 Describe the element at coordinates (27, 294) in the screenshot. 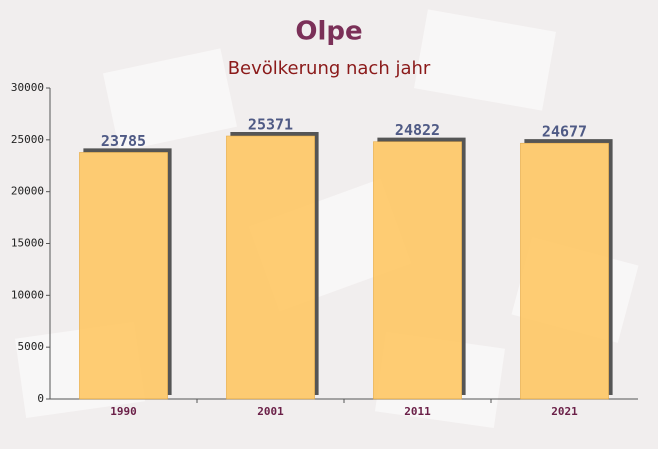

I see `y-tick-label: 10000` at that location.